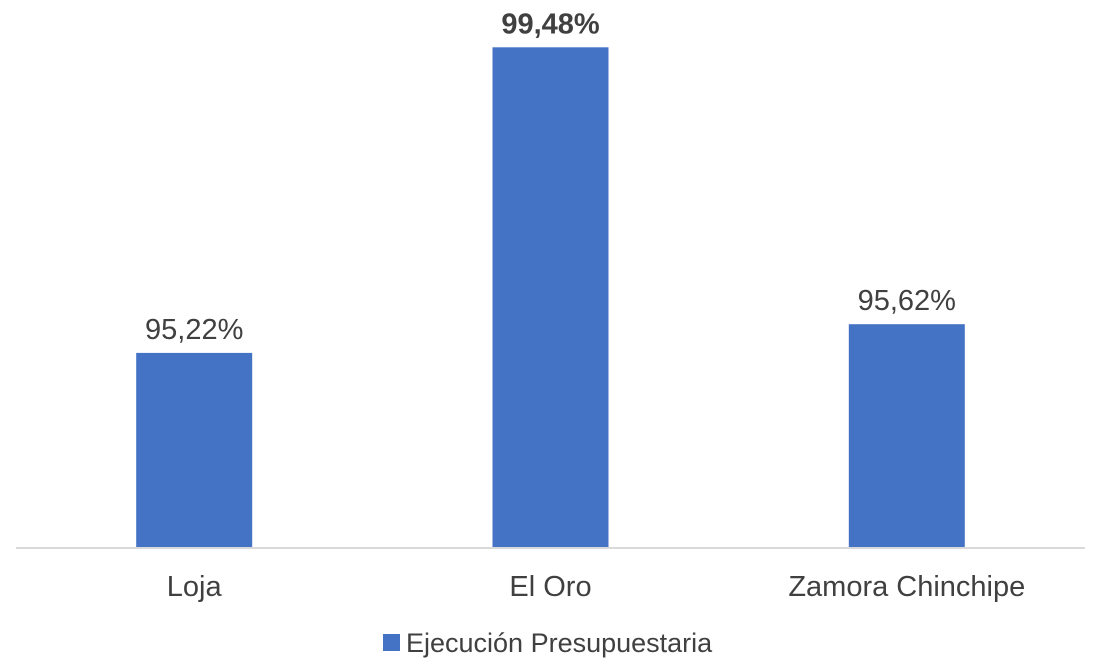 Image resolution: width=1102 pixels, height=661 pixels. Describe the element at coordinates (559, 643) in the screenshot. I see `legend-label: Ejecución Presupuestaria` at that location.